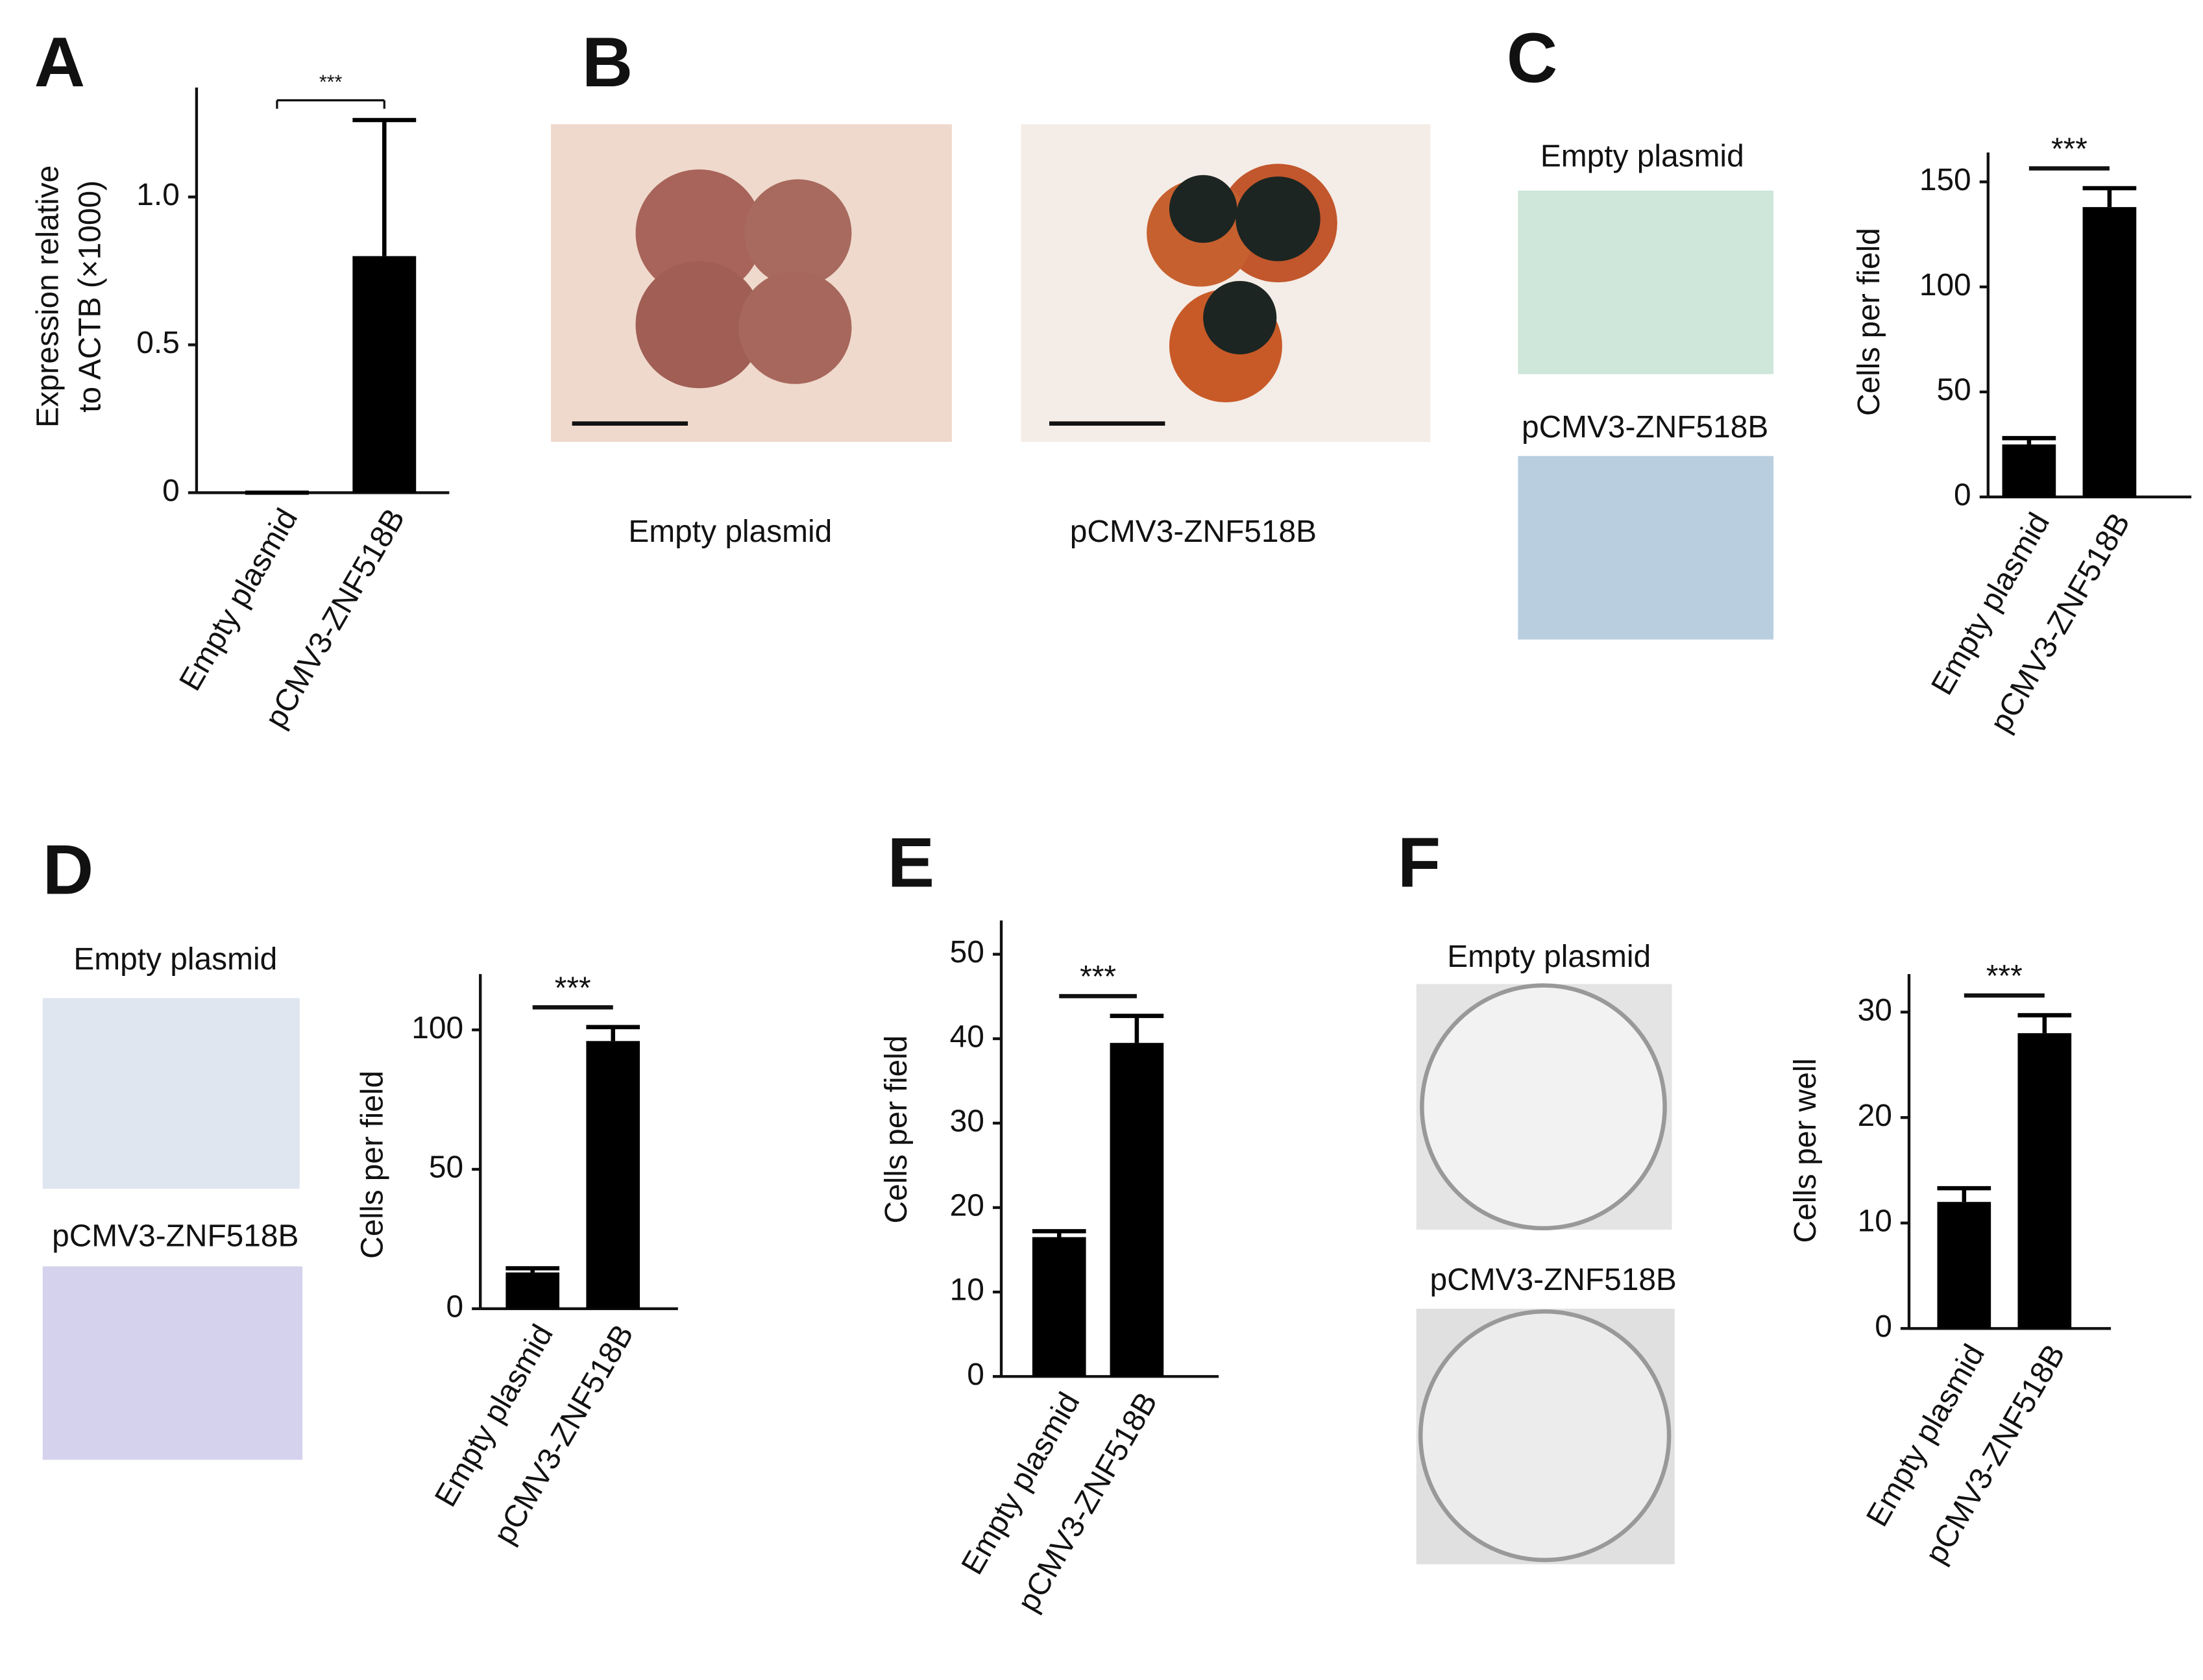  What do you see at coordinates (1646, 282) in the screenshot?
I see `micrograph-c1` at bounding box center [1646, 282].